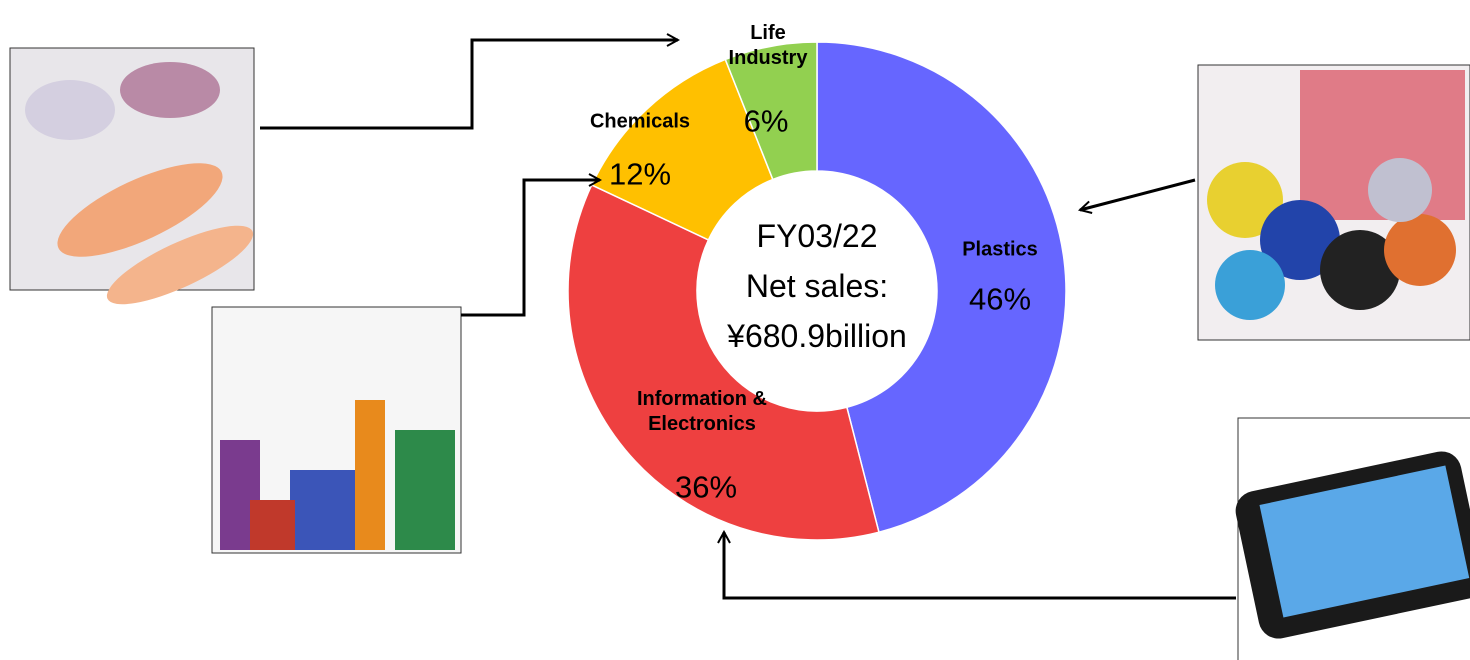  Describe the element at coordinates (768, 45) in the screenshot. I see `category-label: Life Industry` at that location.